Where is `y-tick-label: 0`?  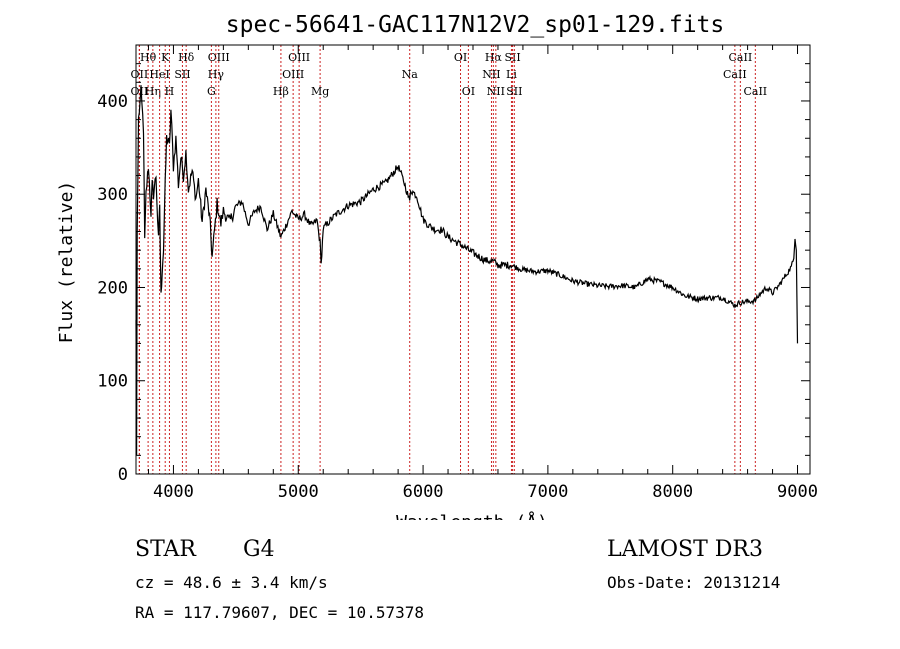 y-tick-label: 0 is located at coordinates (123, 475).